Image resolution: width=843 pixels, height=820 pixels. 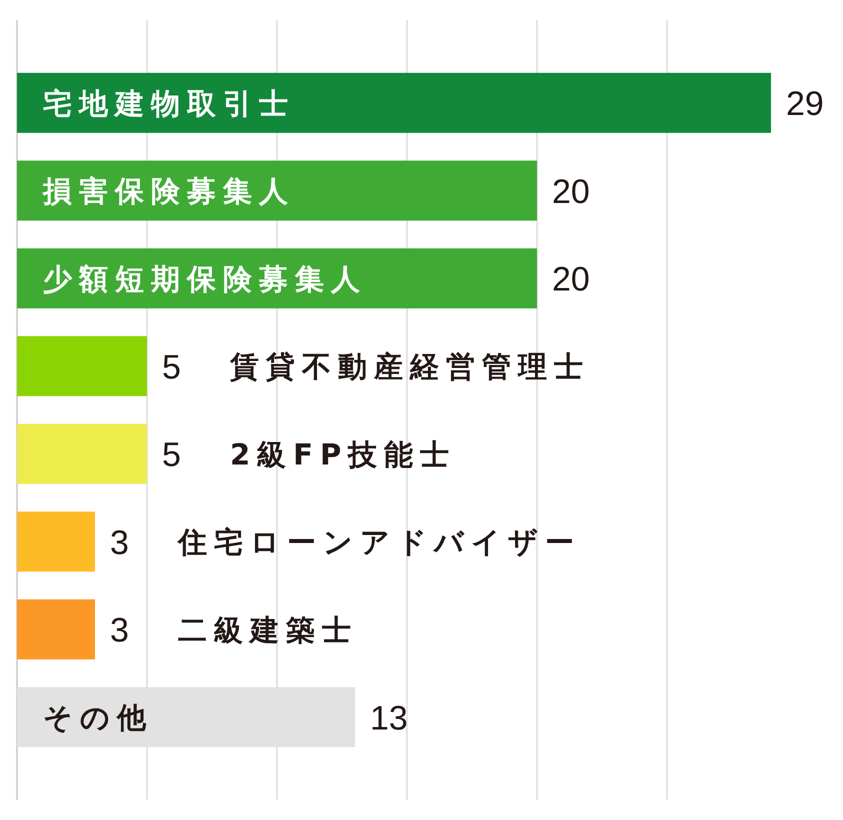 What do you see at coordinates (98, 717) in the screenshot?
I see `y-tick-label: その他` at bounding box center [98, 717].